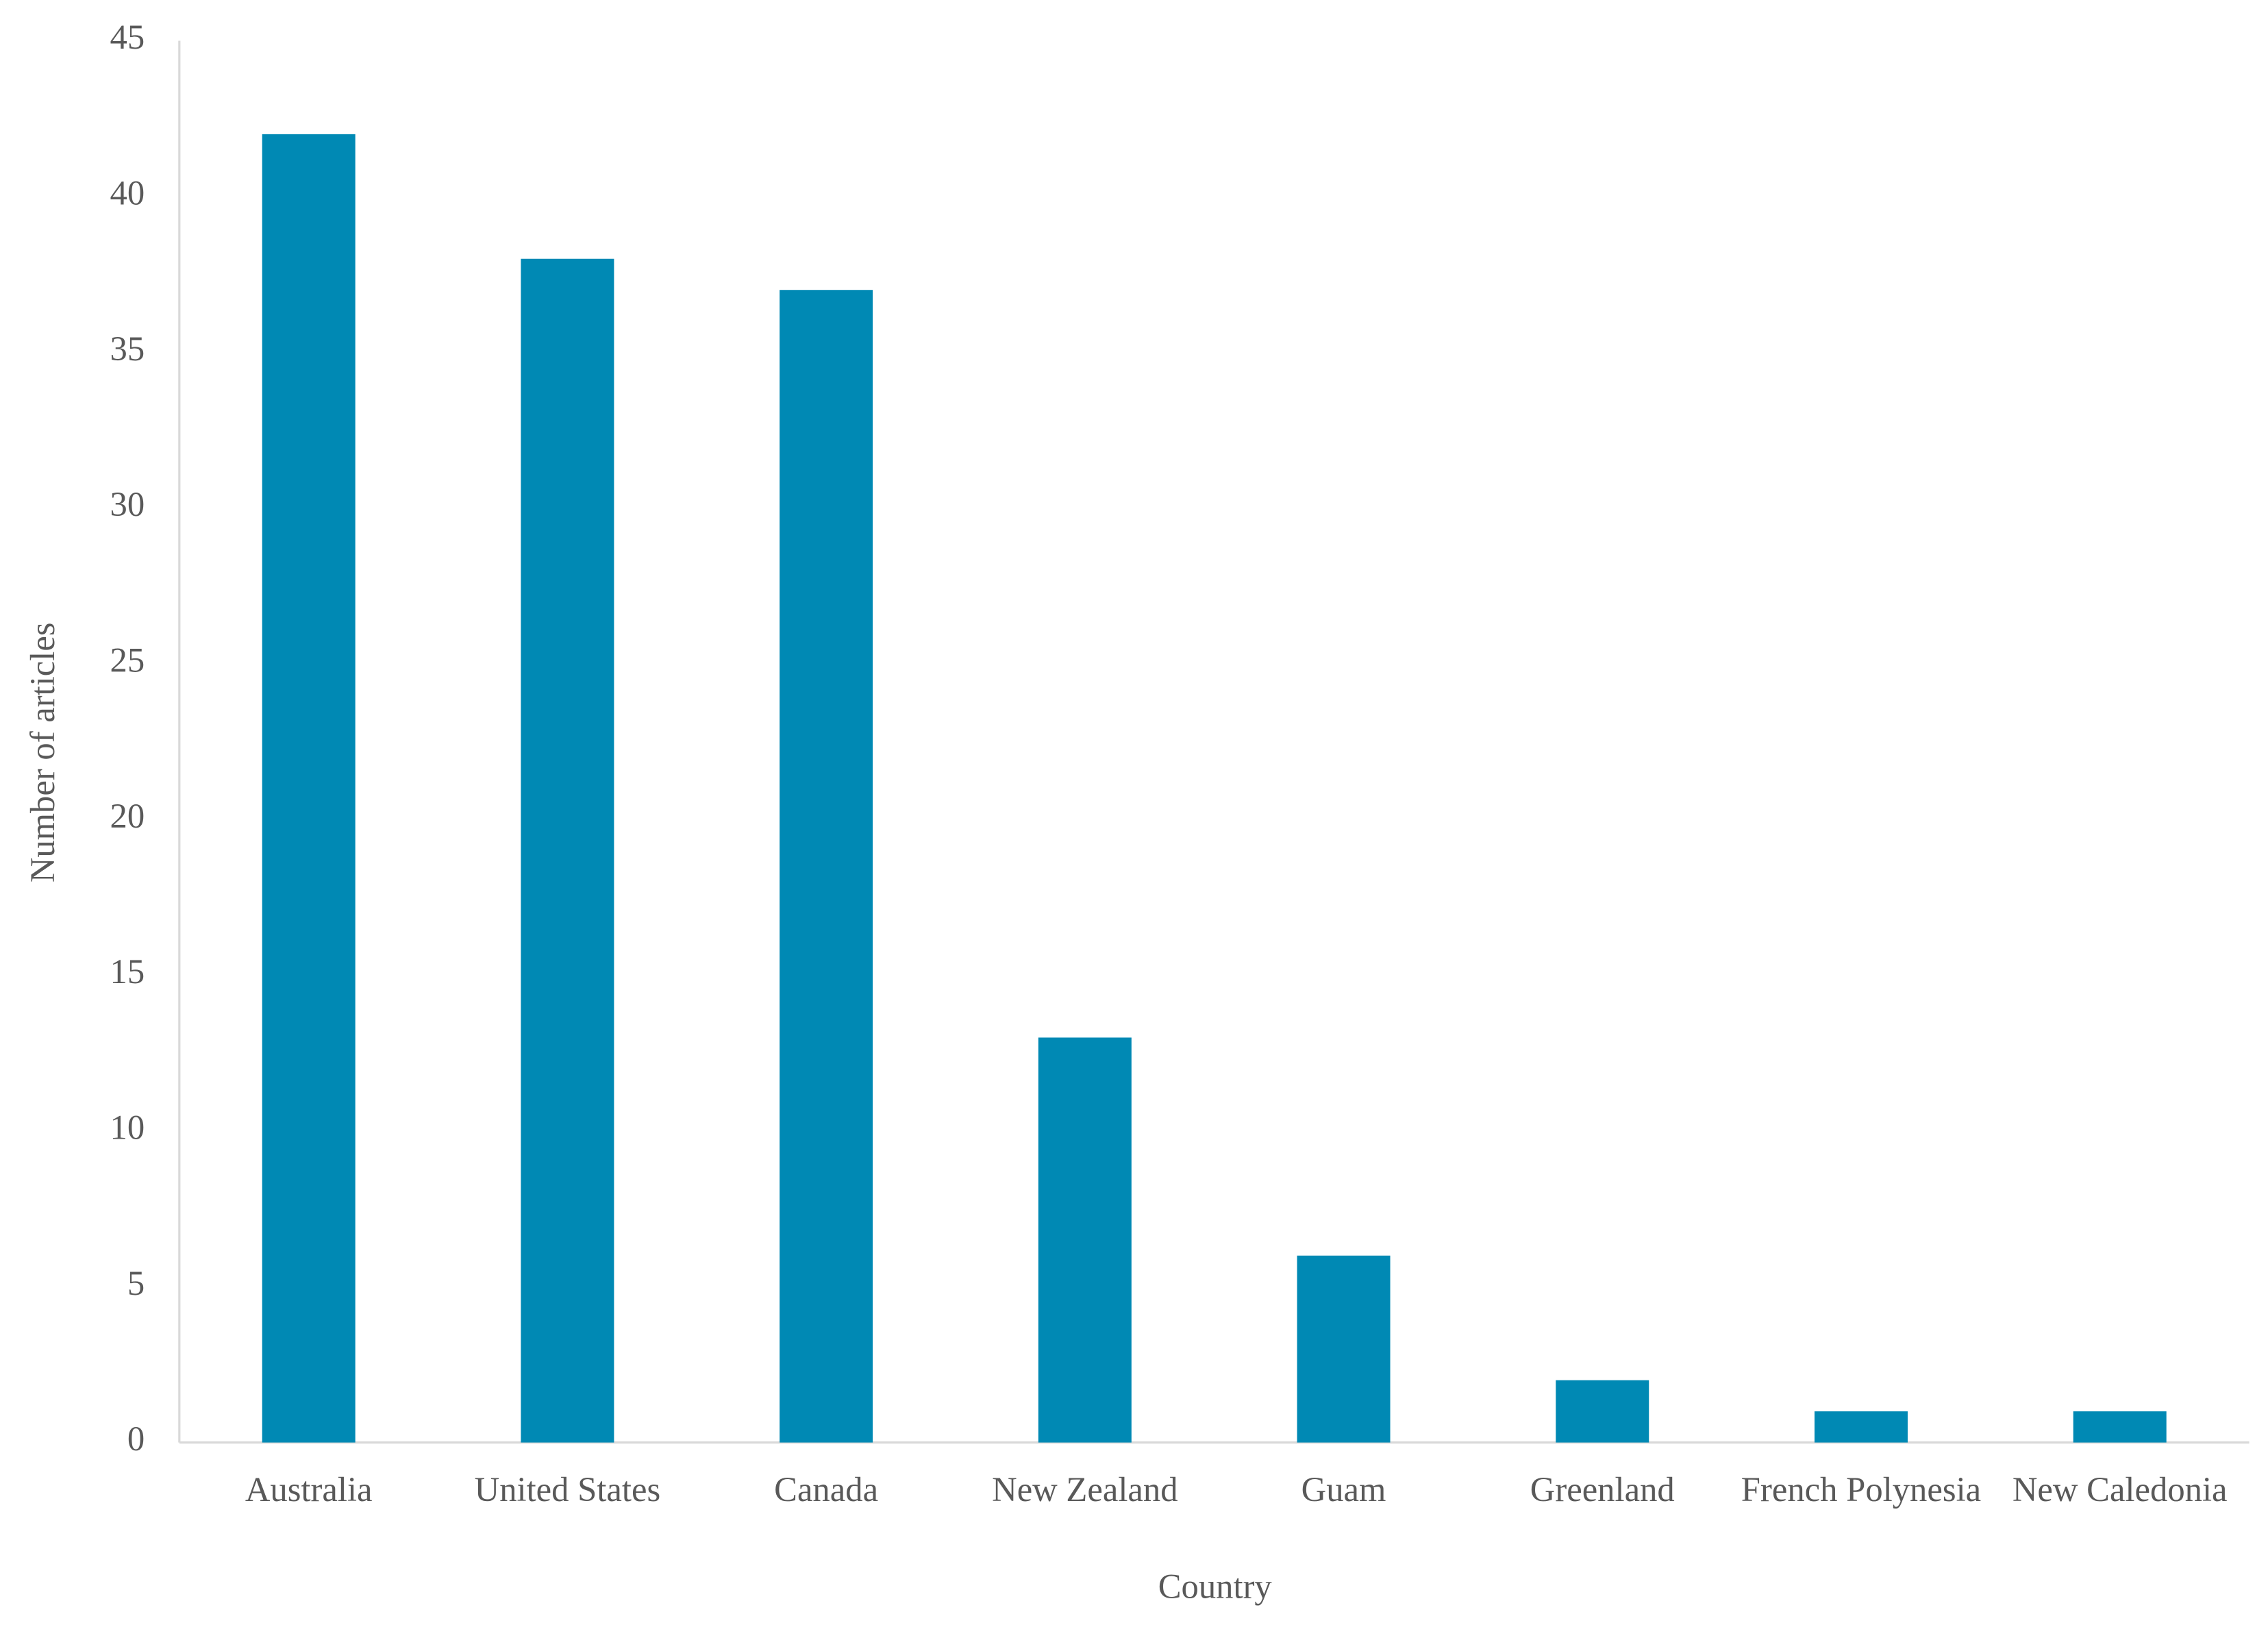 The width and height of the screenshot is (2268, 1625). I want to click on y-tick-label: 45, so click(127, 37).